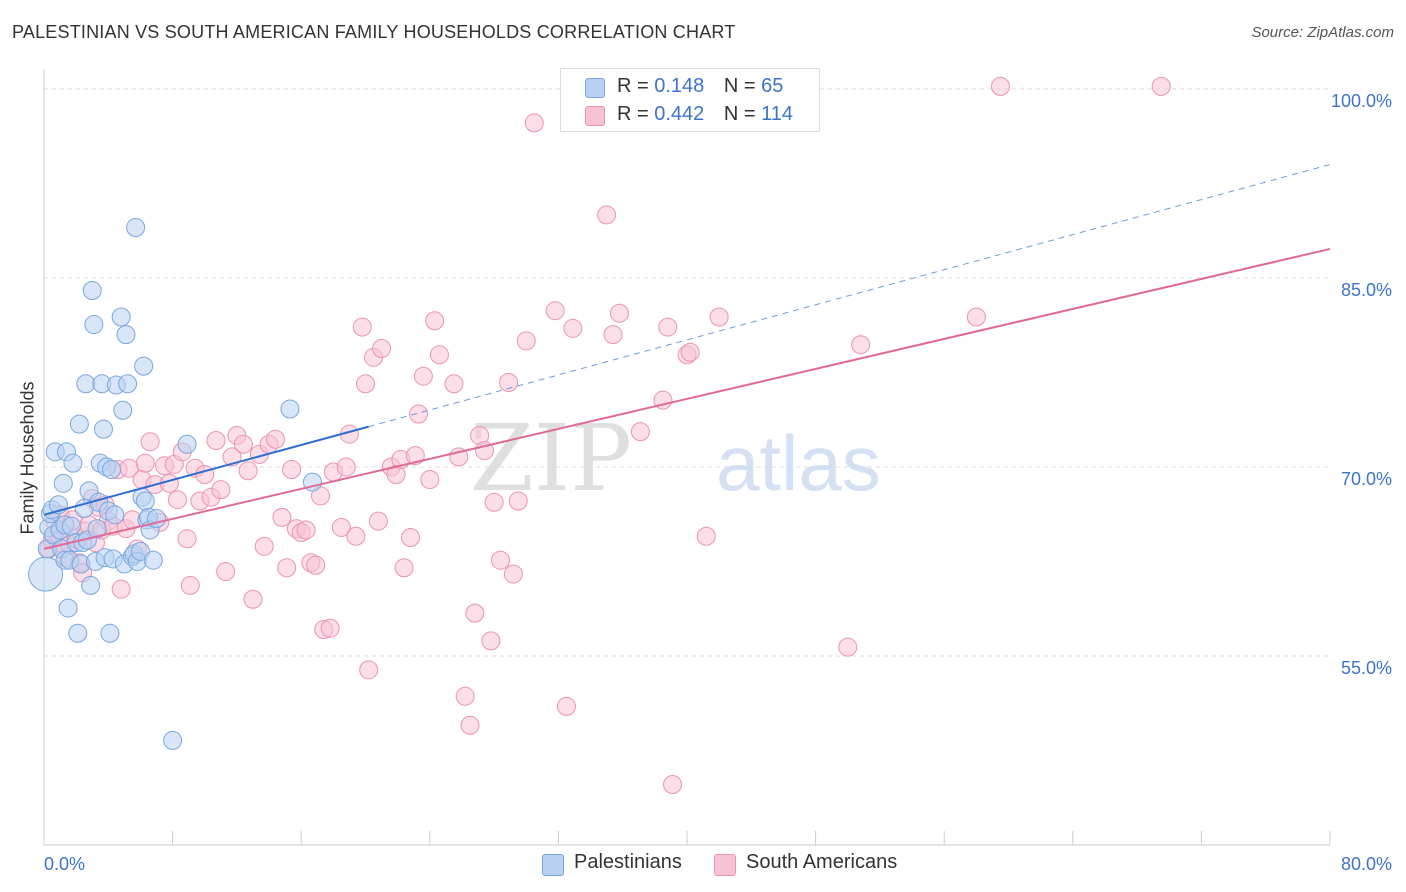 Image resolution: width=1406 pixels, height=892 pixels. I want to click on y-tick-label: 55.0%, so click(1366, 668).